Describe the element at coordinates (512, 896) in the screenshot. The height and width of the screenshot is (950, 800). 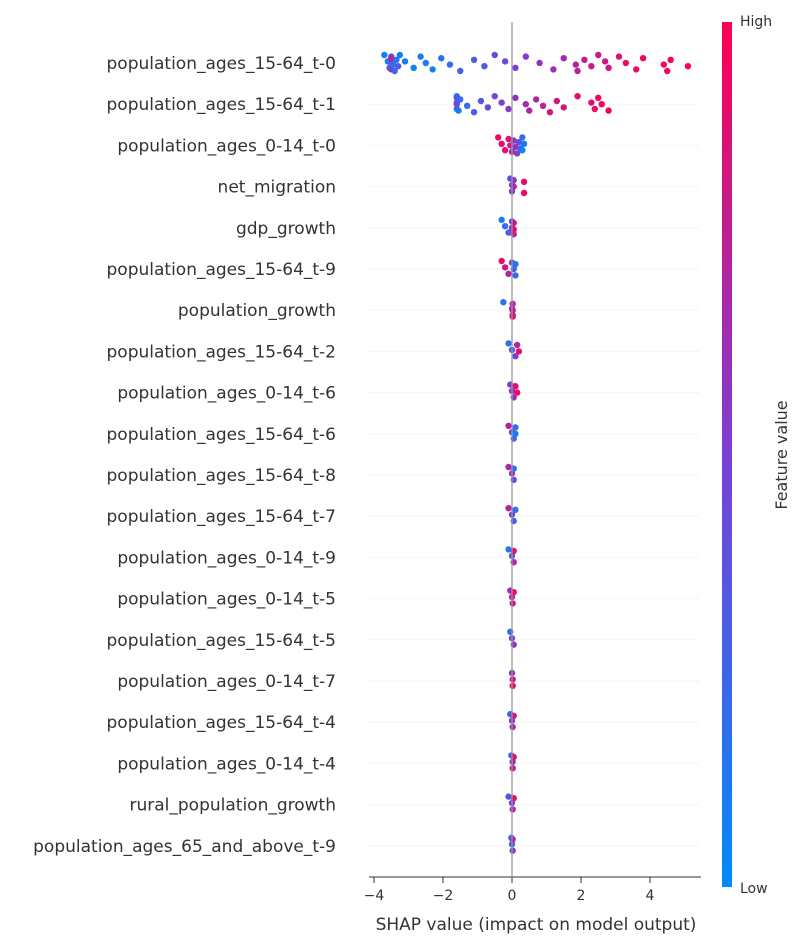
I see `x-tick-label: 0` at that location.